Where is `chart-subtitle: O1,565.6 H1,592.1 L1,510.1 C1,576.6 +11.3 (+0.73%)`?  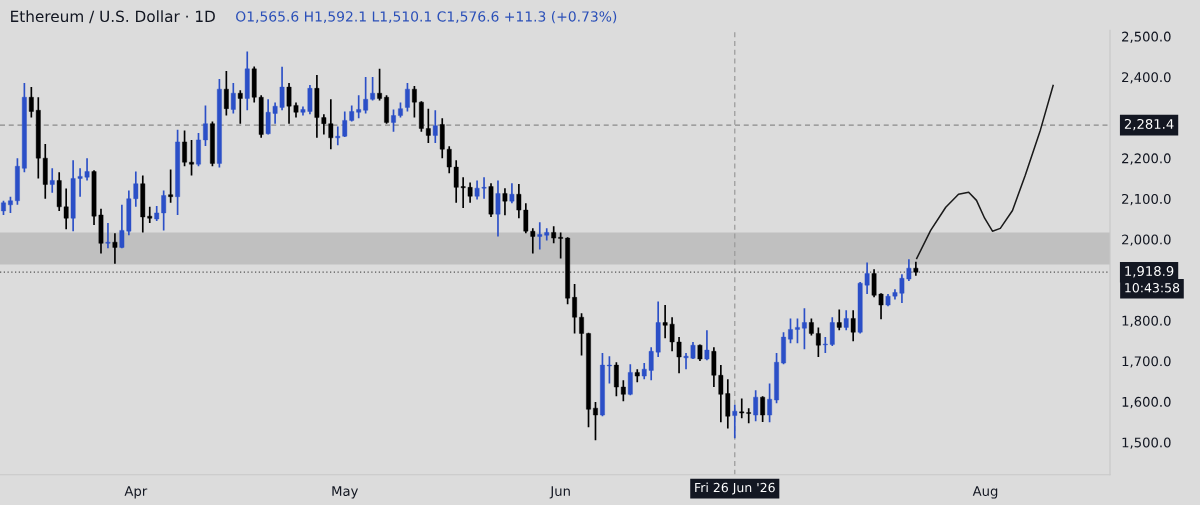 chart-subtitle: O1,565.6 H1,592.1 L1,510.1 C1,576.6 +11.3 (+0.73%) is located at coordinates (426, 17).